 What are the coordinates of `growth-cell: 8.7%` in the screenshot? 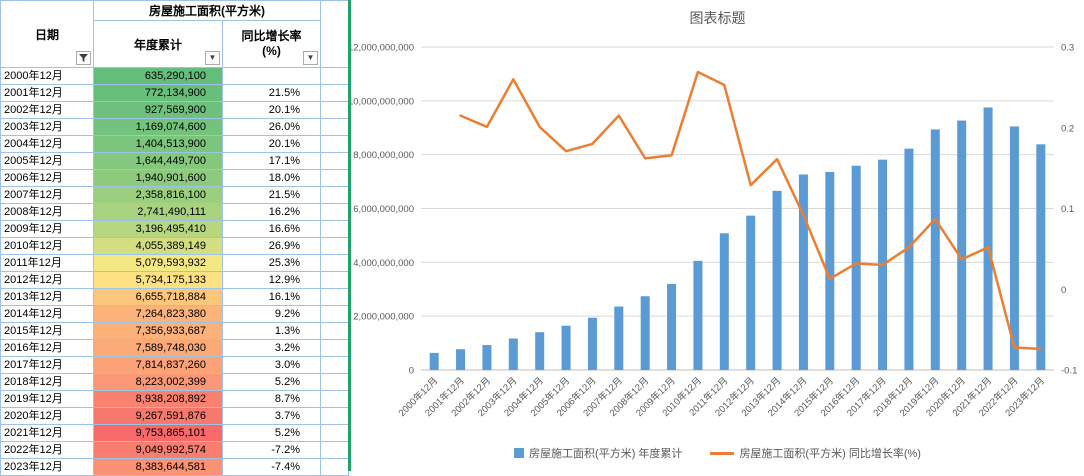 It's located at (271, 399).